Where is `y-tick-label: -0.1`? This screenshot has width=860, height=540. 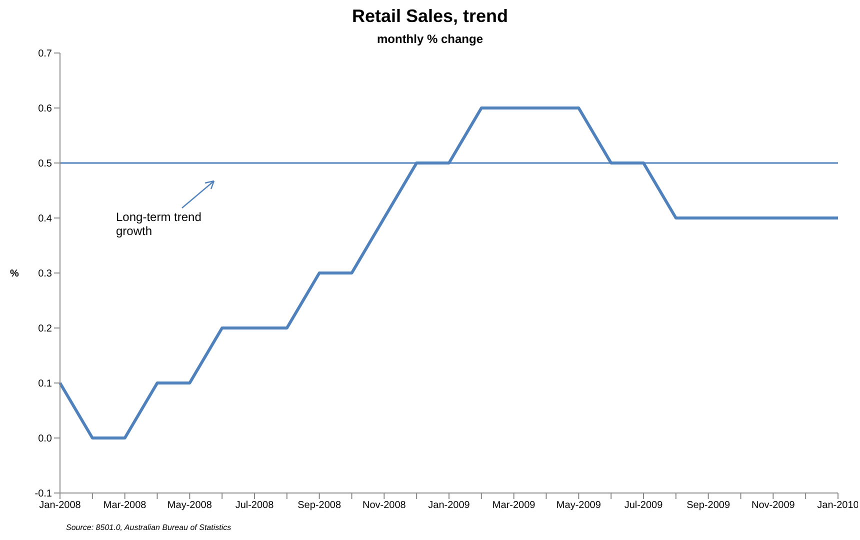
y-tick-label: -0.1 is located at coordinates (43, 494).